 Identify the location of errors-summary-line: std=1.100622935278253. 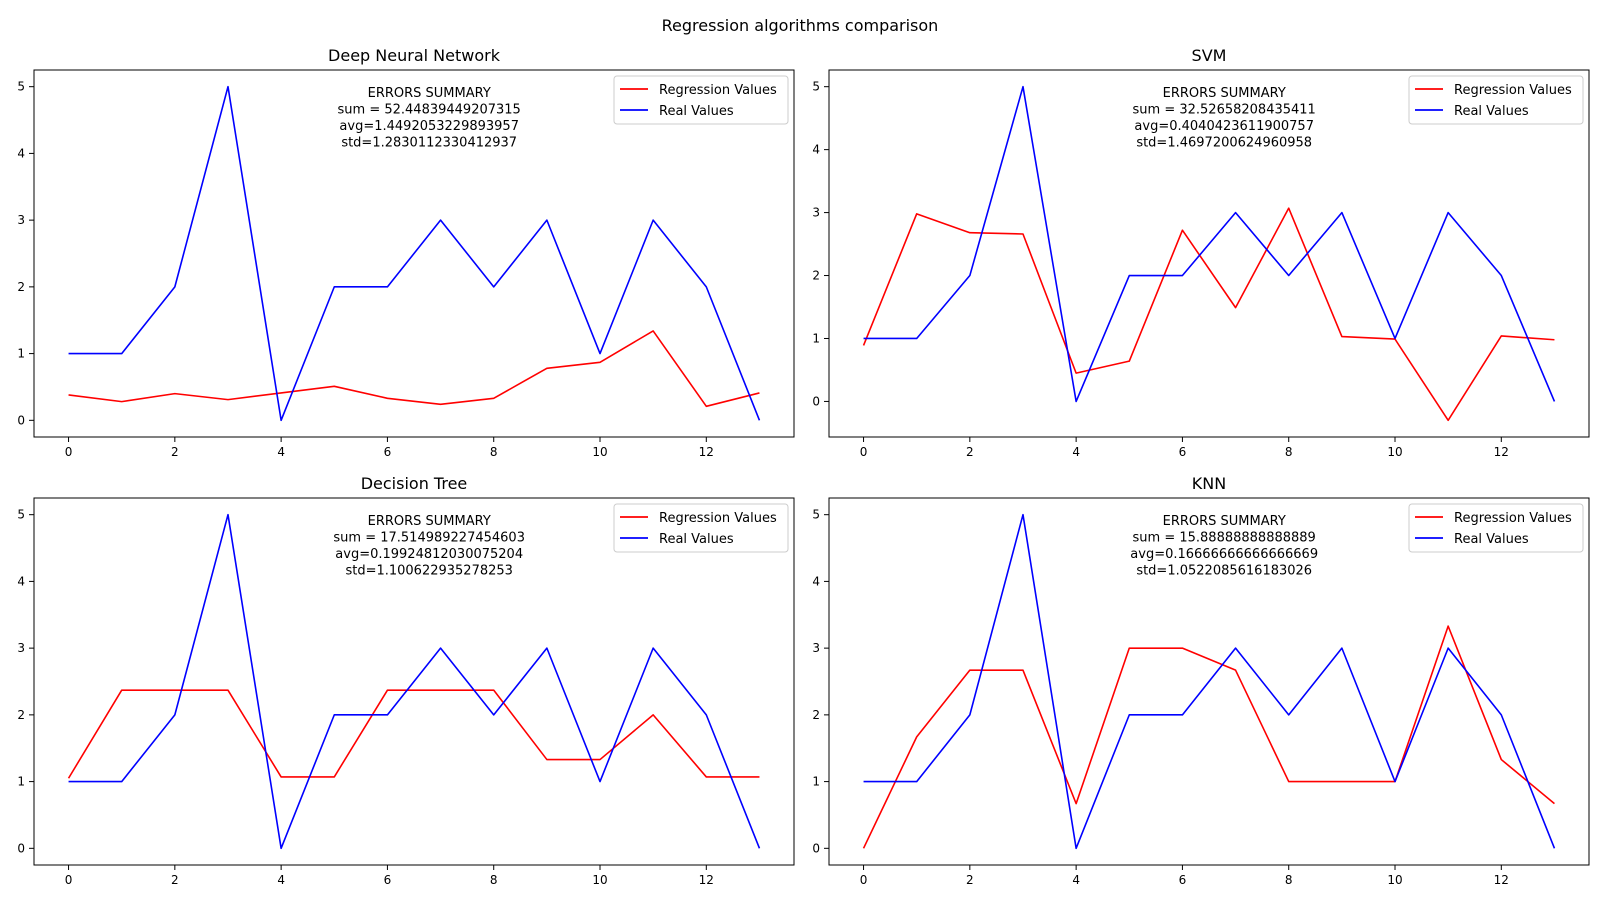
(428, 571).